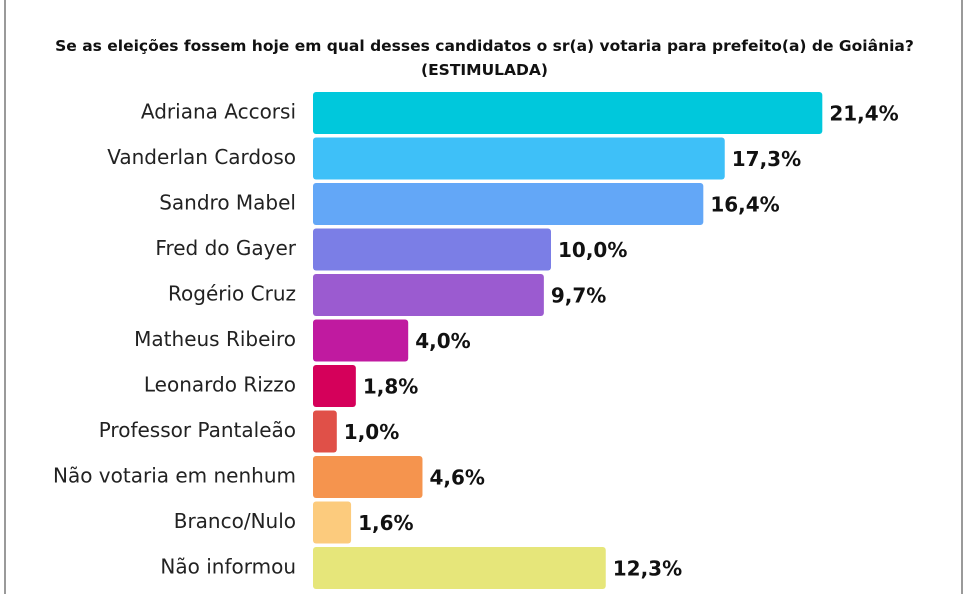  I want to click on value-label: 10,0%, so click(592, 250).